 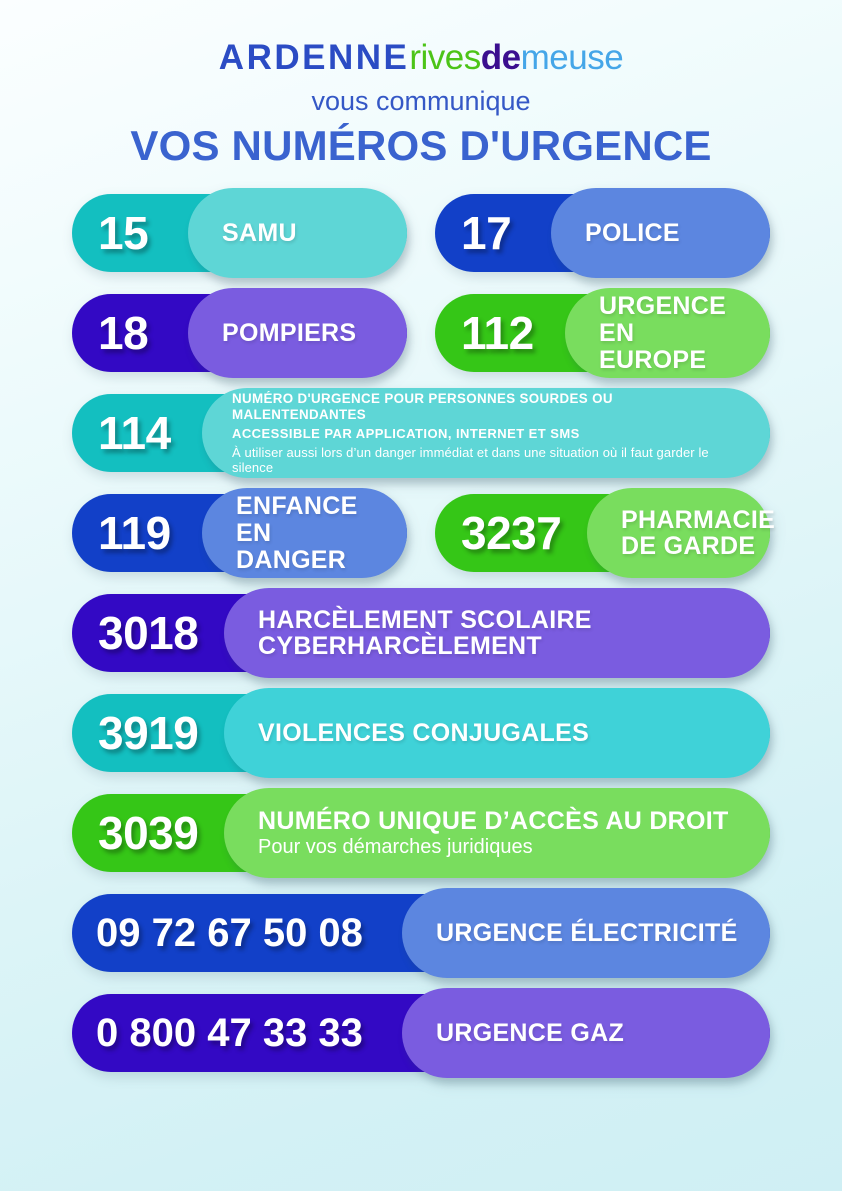 I want to click on pill-number: 119, so click(x=134, y=533).